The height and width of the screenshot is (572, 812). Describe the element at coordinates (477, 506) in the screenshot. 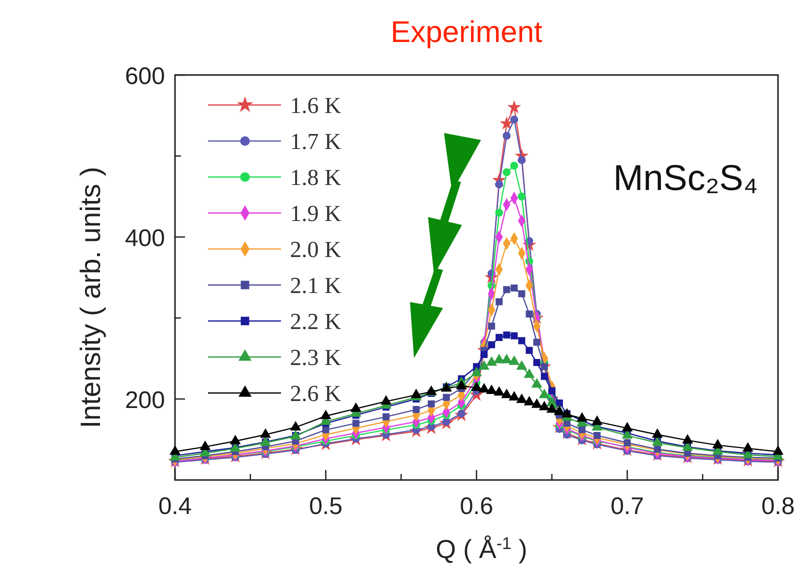

I see `x-tick-label: 0.6` at that location.